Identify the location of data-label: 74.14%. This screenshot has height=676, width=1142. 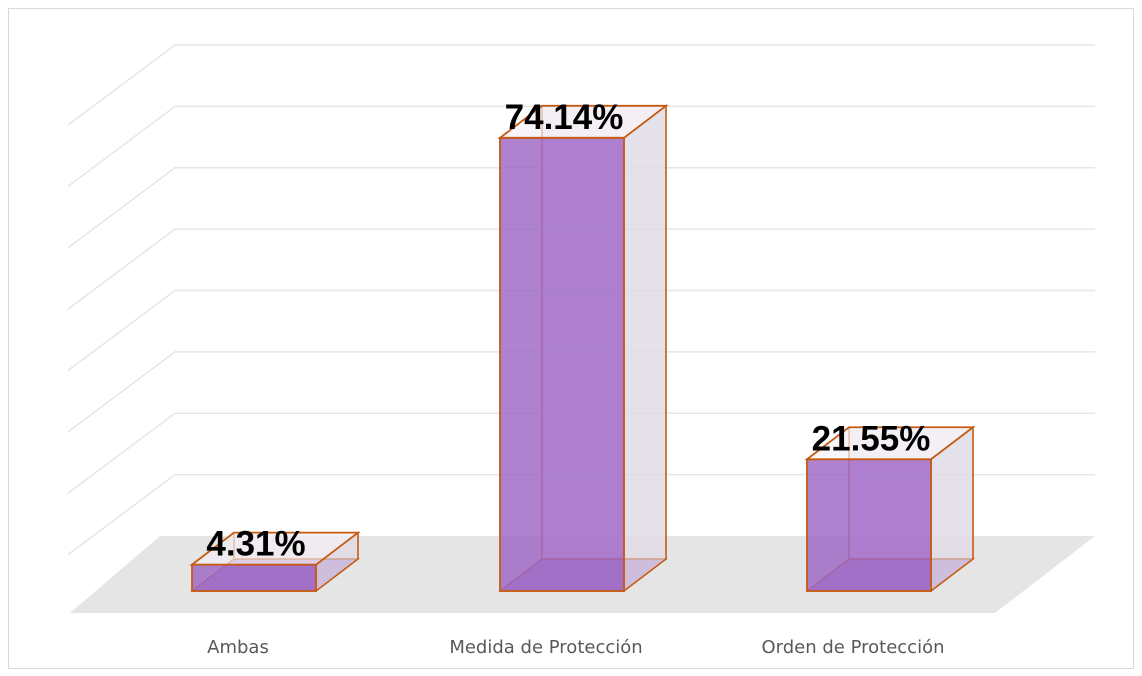
(564, 117).